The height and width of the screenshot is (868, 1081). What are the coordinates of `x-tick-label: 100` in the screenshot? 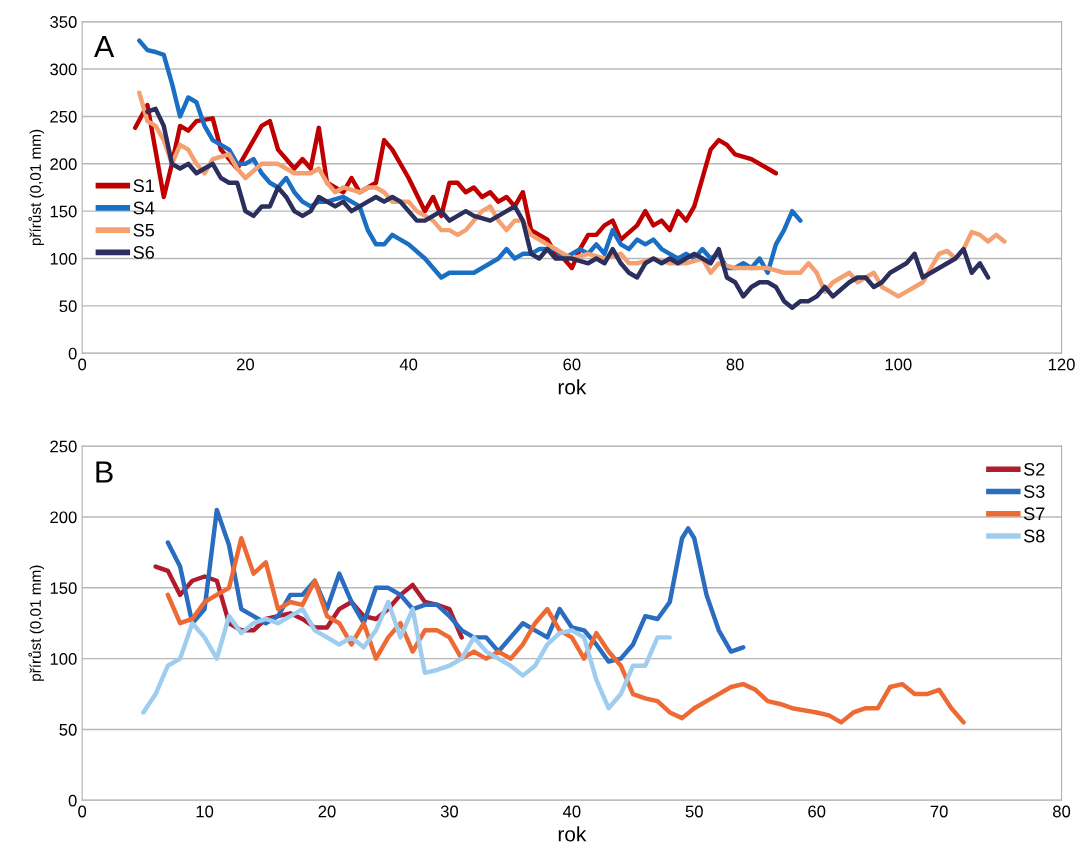 It's located at (898, 364).